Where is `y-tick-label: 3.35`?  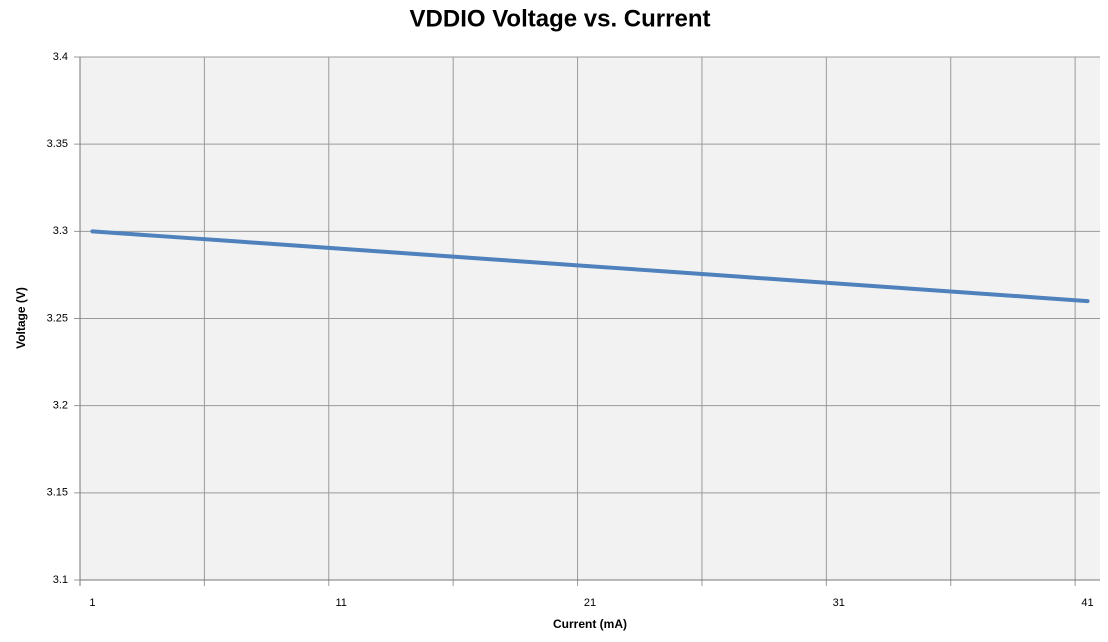
y-tick-label: 3.35 is located at coordinates (57, 144).